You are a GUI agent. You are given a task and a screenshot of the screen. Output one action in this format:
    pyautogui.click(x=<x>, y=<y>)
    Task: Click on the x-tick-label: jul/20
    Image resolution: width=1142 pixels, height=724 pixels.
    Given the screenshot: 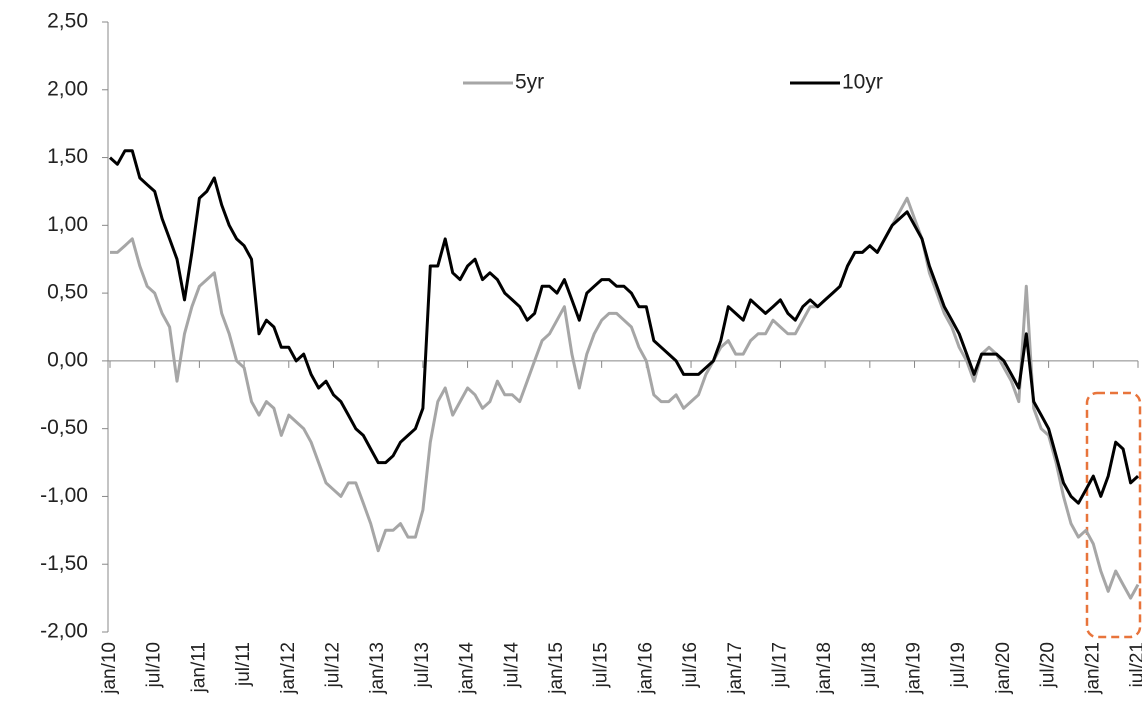 What is the action you would take?
    pyautogui.click(x=1048, y=665)
    